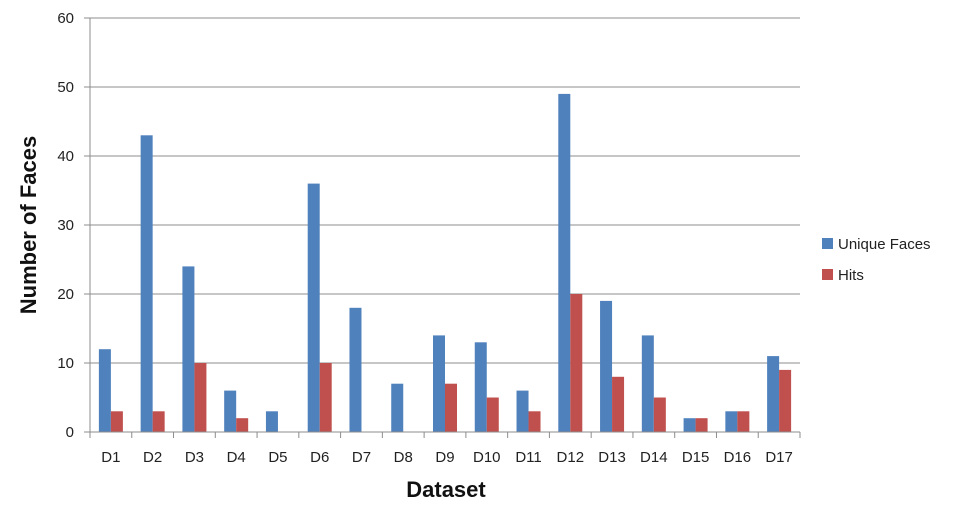 Image resolution: width=953 pixels, height=520 pixels. I want to click on x-axis-title: Dataset, so click(446, 489).